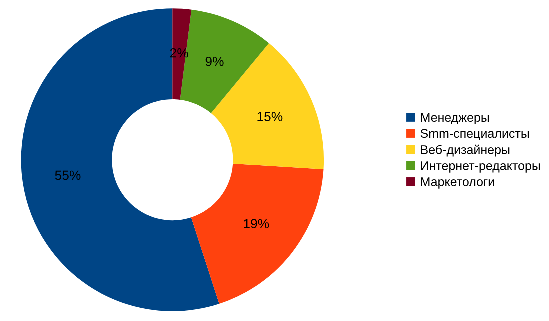 The height and width of the screenshot is (321, 549). Describe the element at coordinates (215, 61) in the screenshot. I see `data-label: 9%` at that location.